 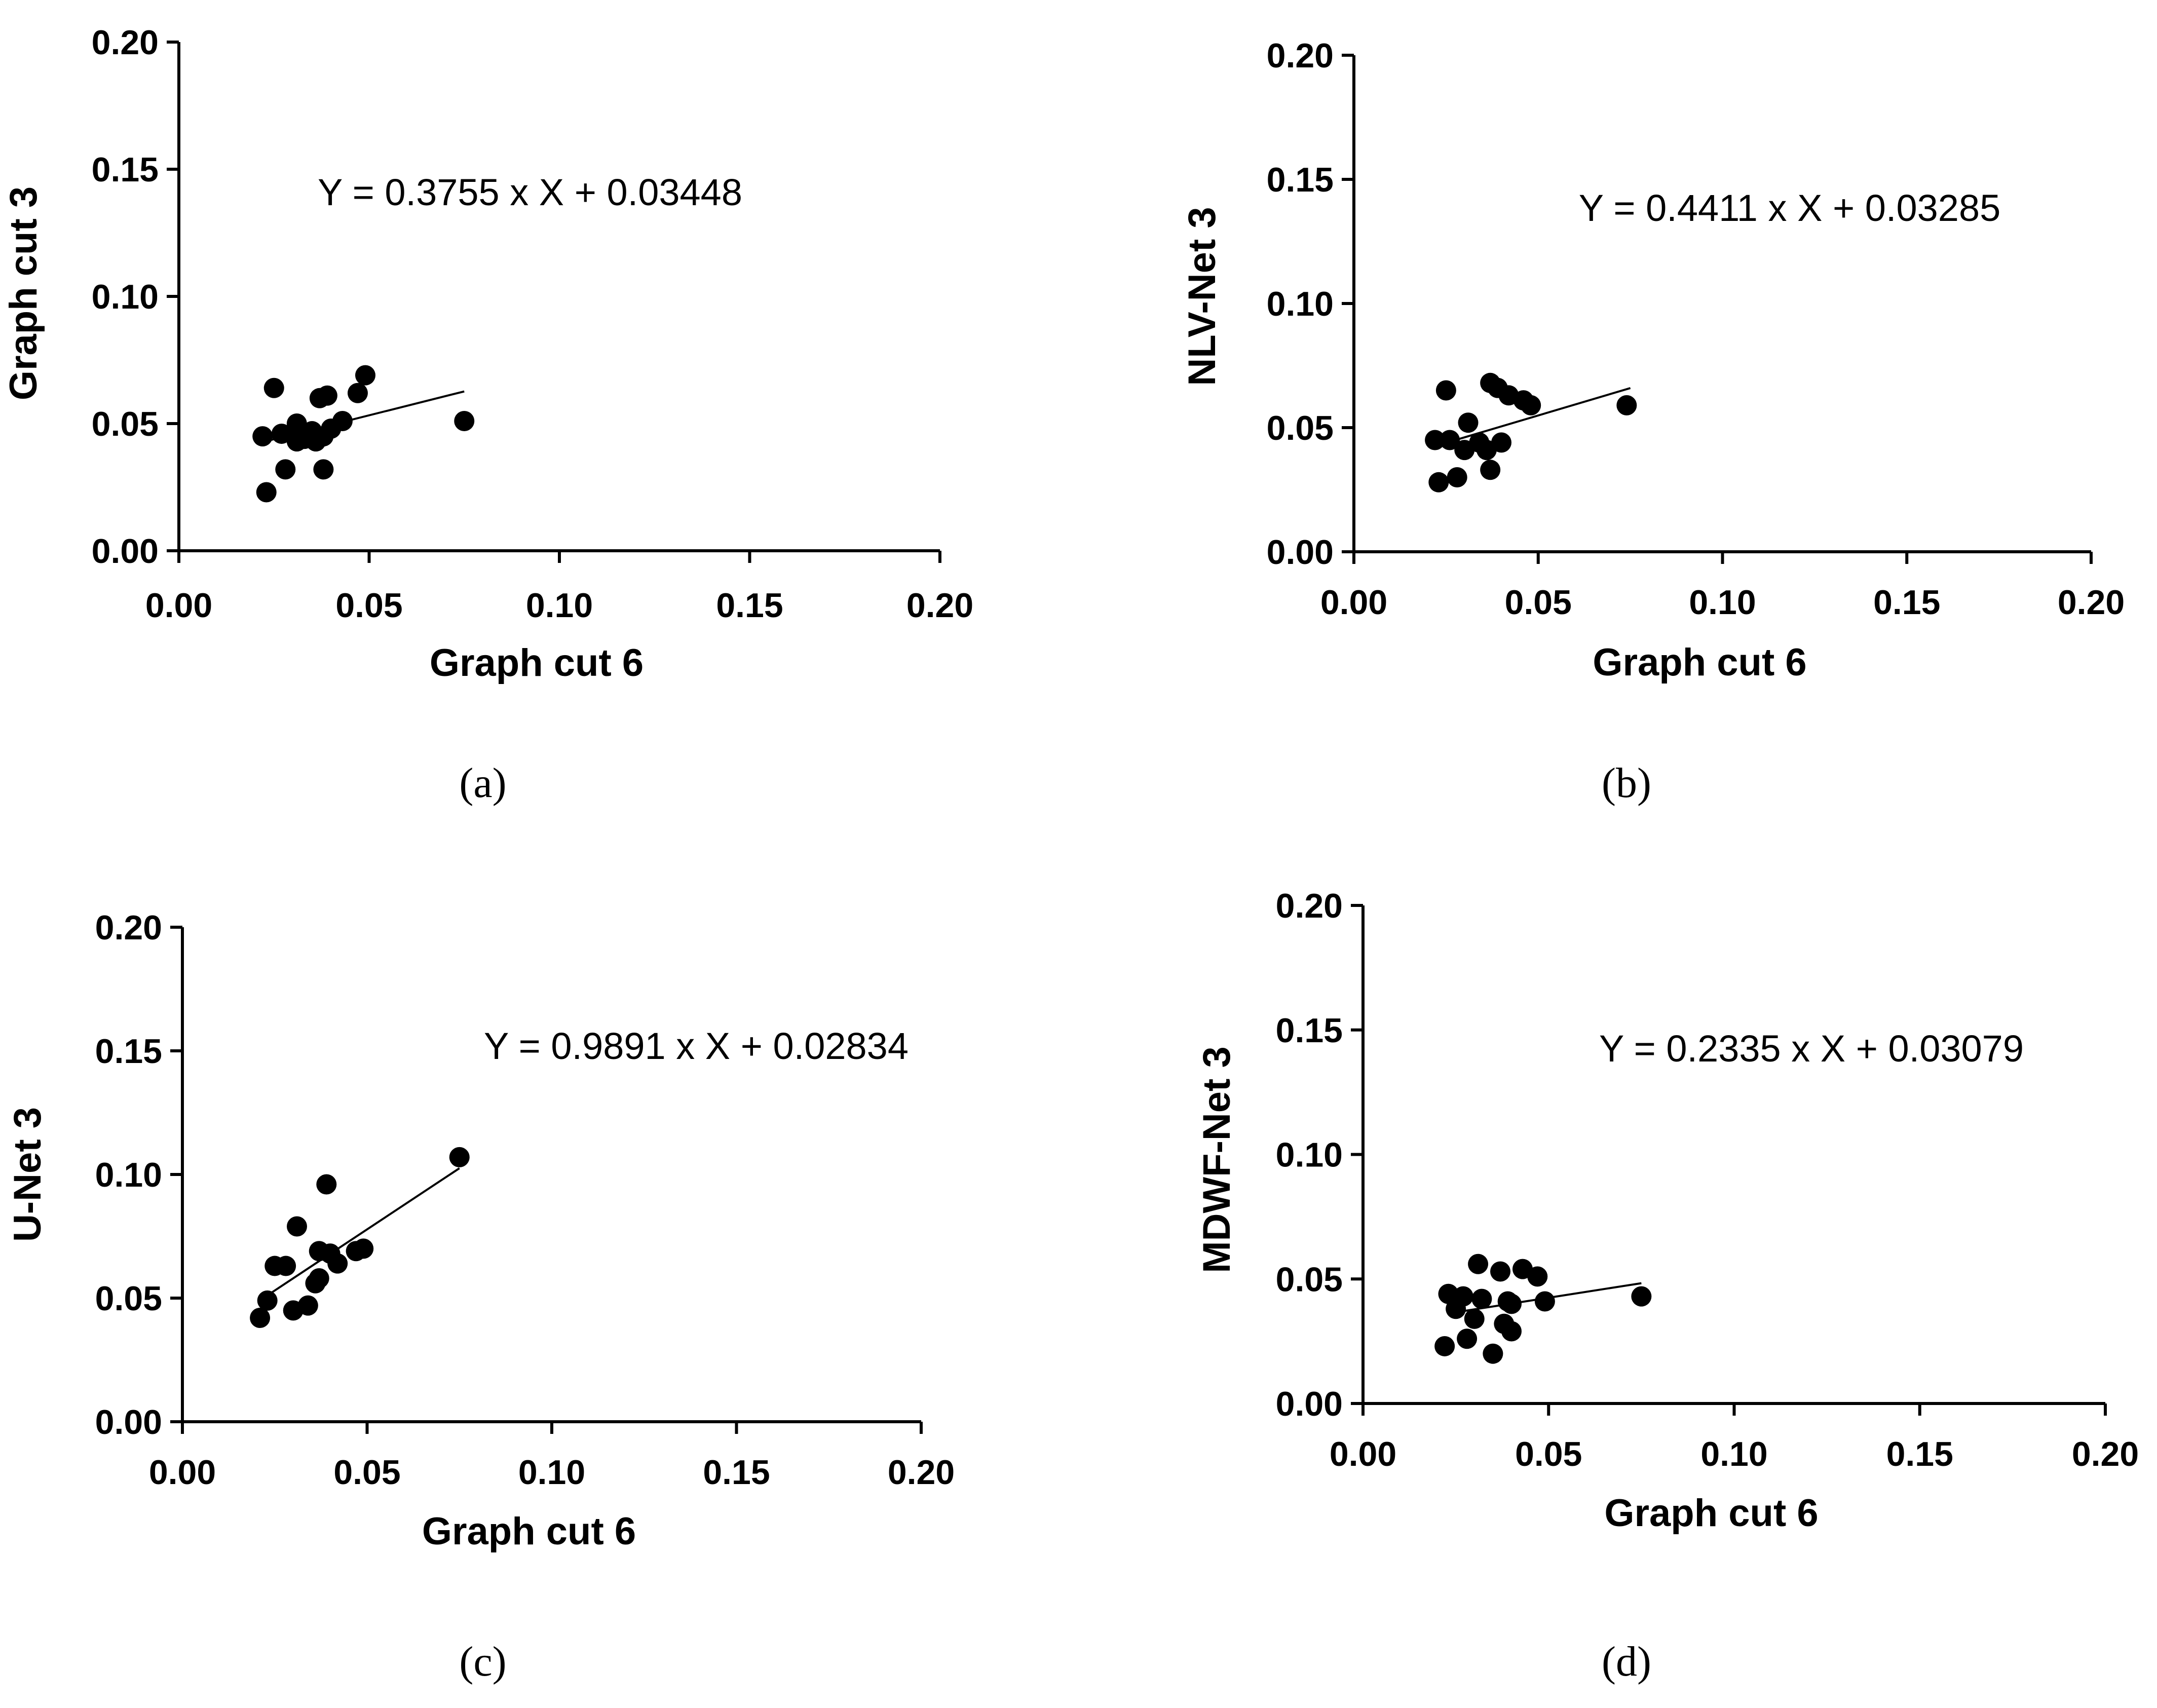 What do you see at coordinates (365, 1230) in the screenshot?
I see `regression-line` at bounding box center [365, 1230].